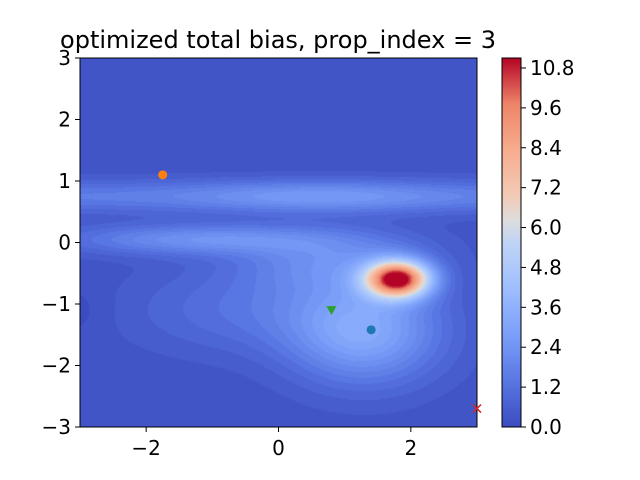  What do you see at coordinates (56, 304) in the screenshot?
I see `y-tick-label: −1` at bounding box center [56, 304].